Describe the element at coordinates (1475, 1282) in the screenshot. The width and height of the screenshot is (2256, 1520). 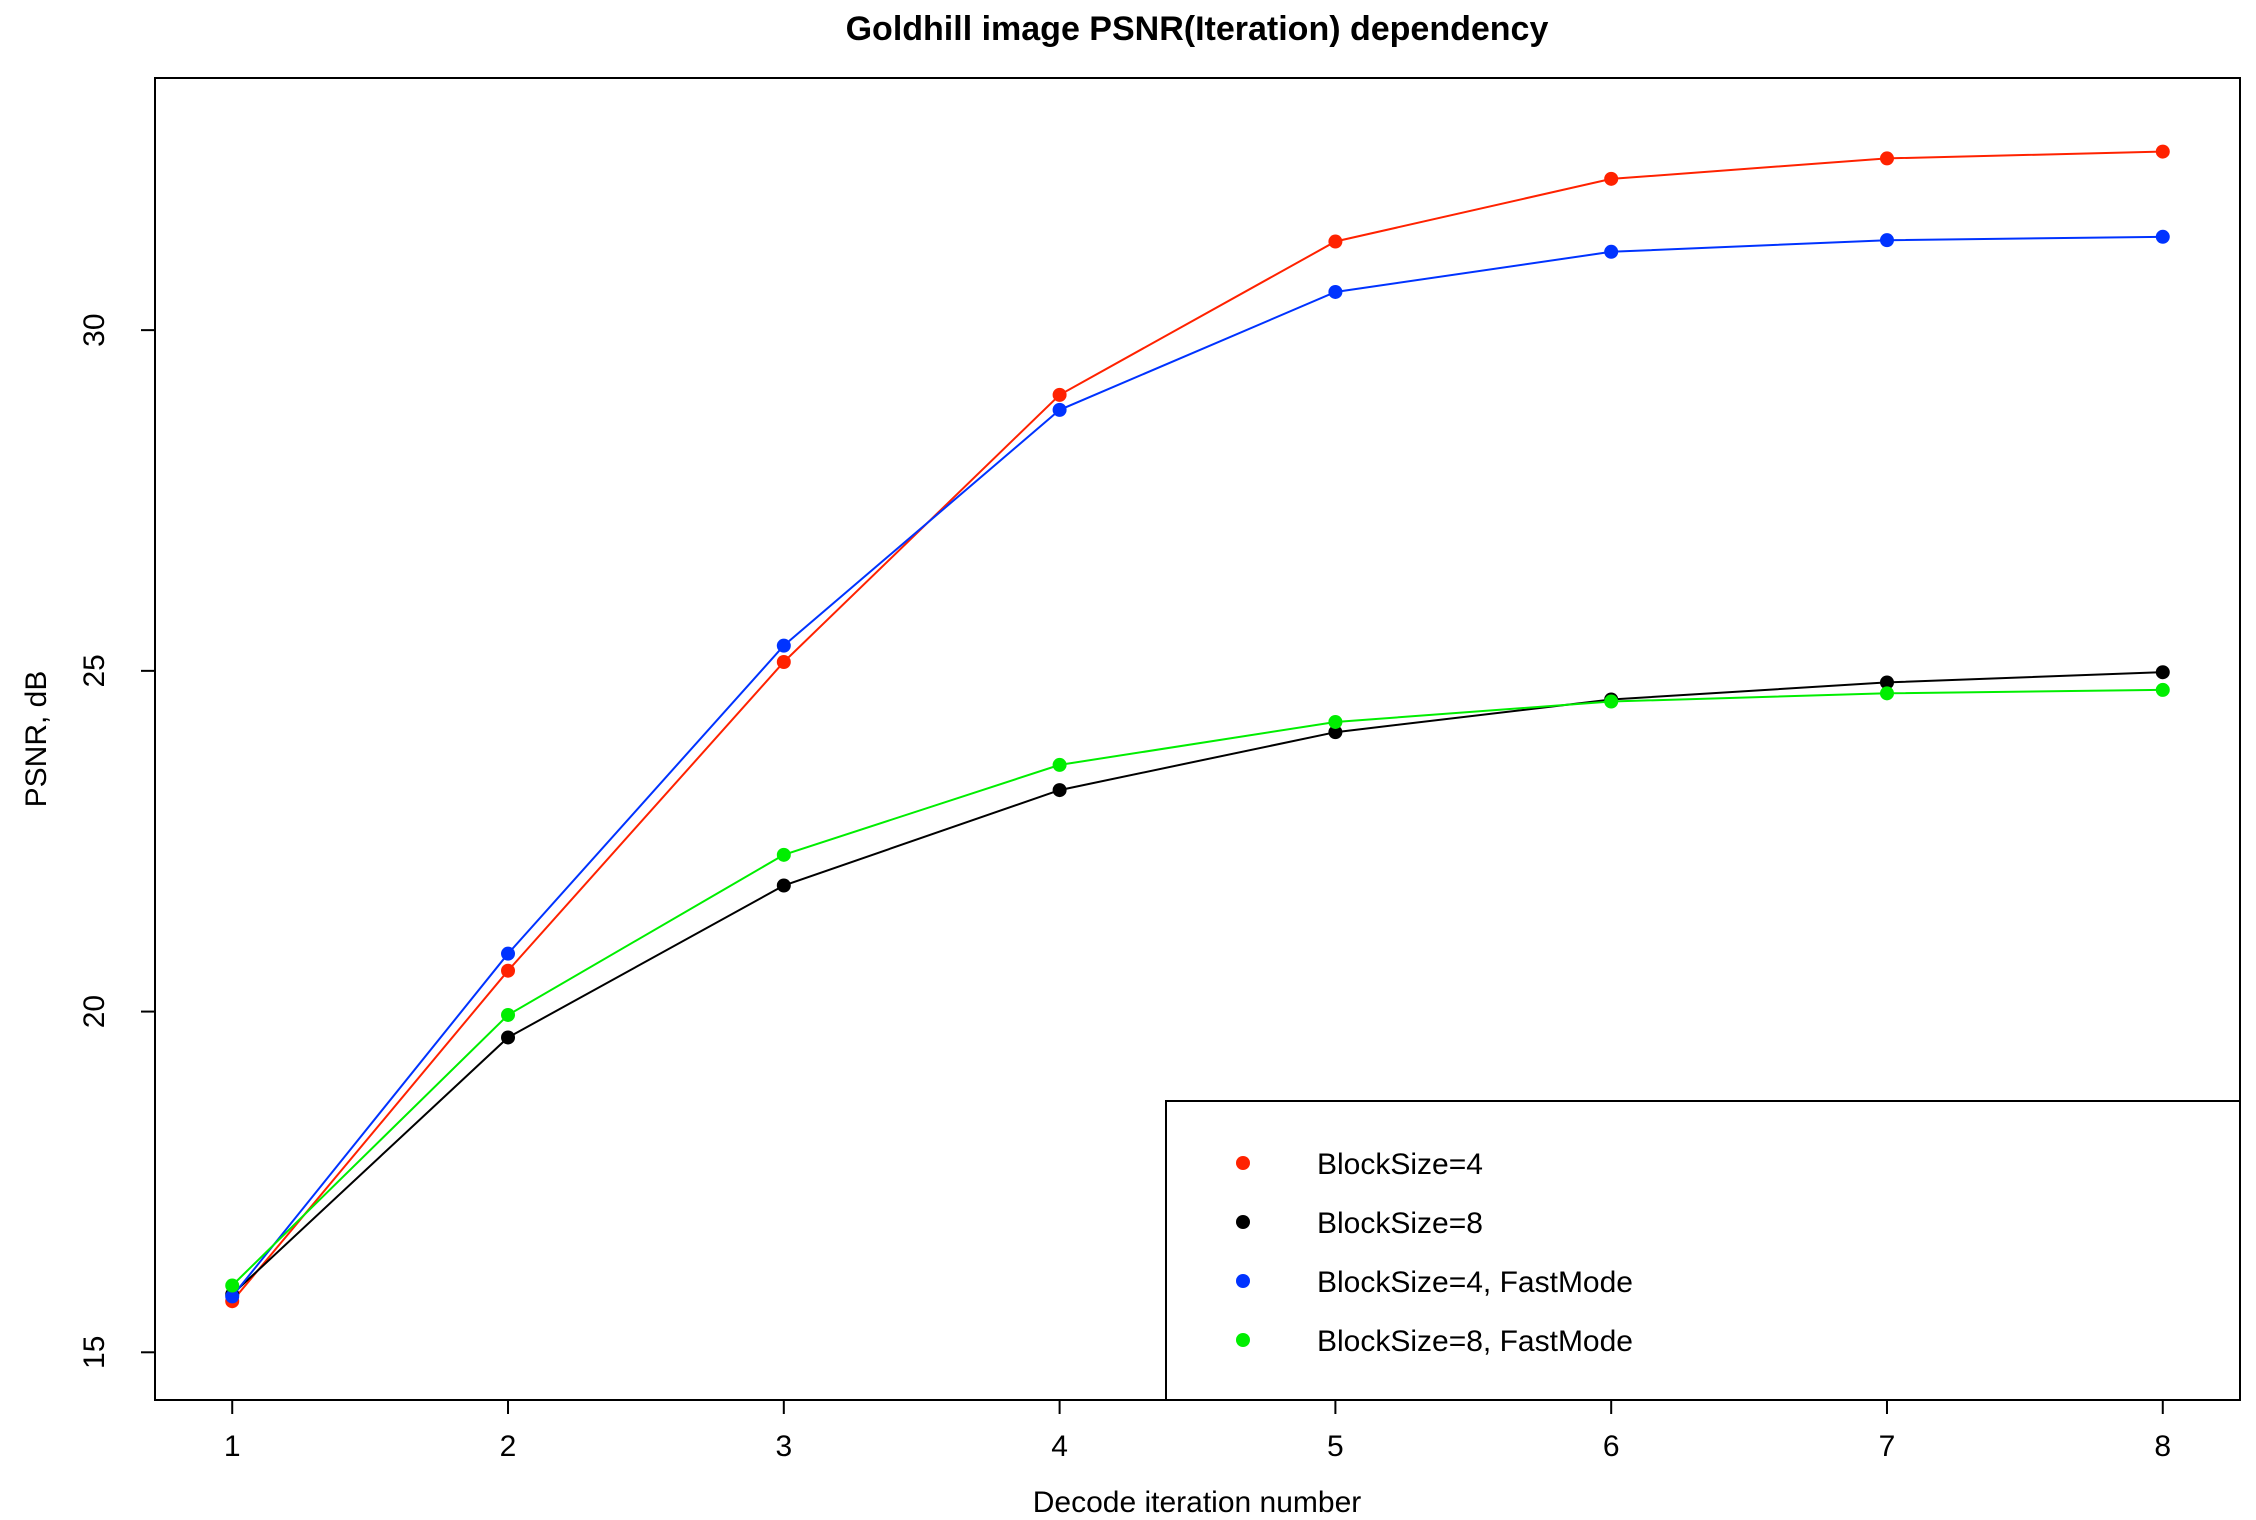
I see `legend-label: BlockSize=4, FastMode` at that location.